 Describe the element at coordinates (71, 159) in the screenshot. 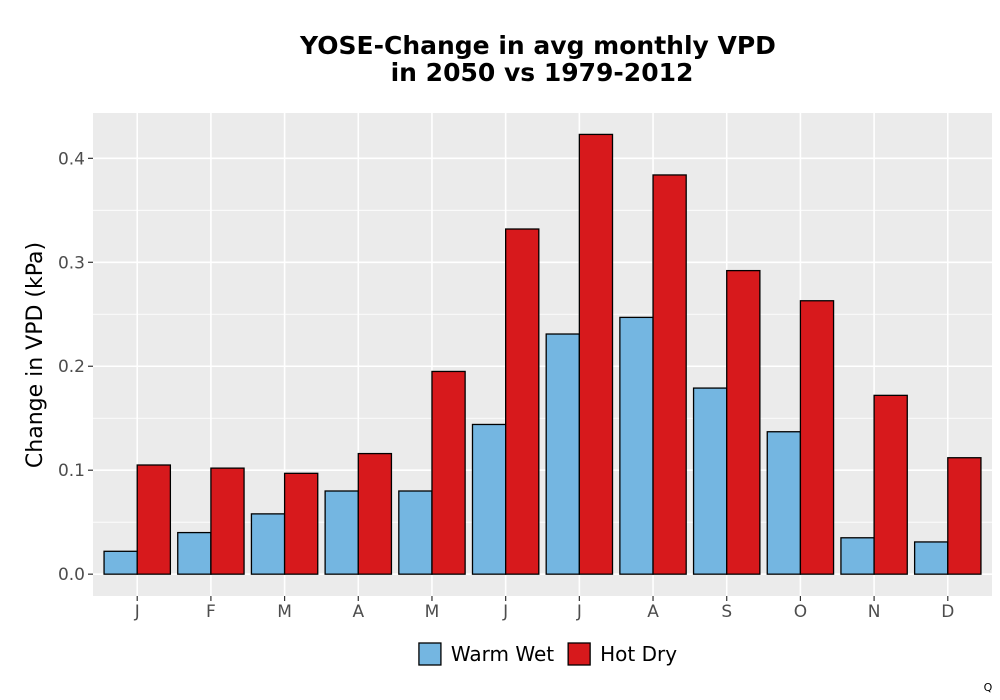

I see `y-tick-label: 0.4` at that location.